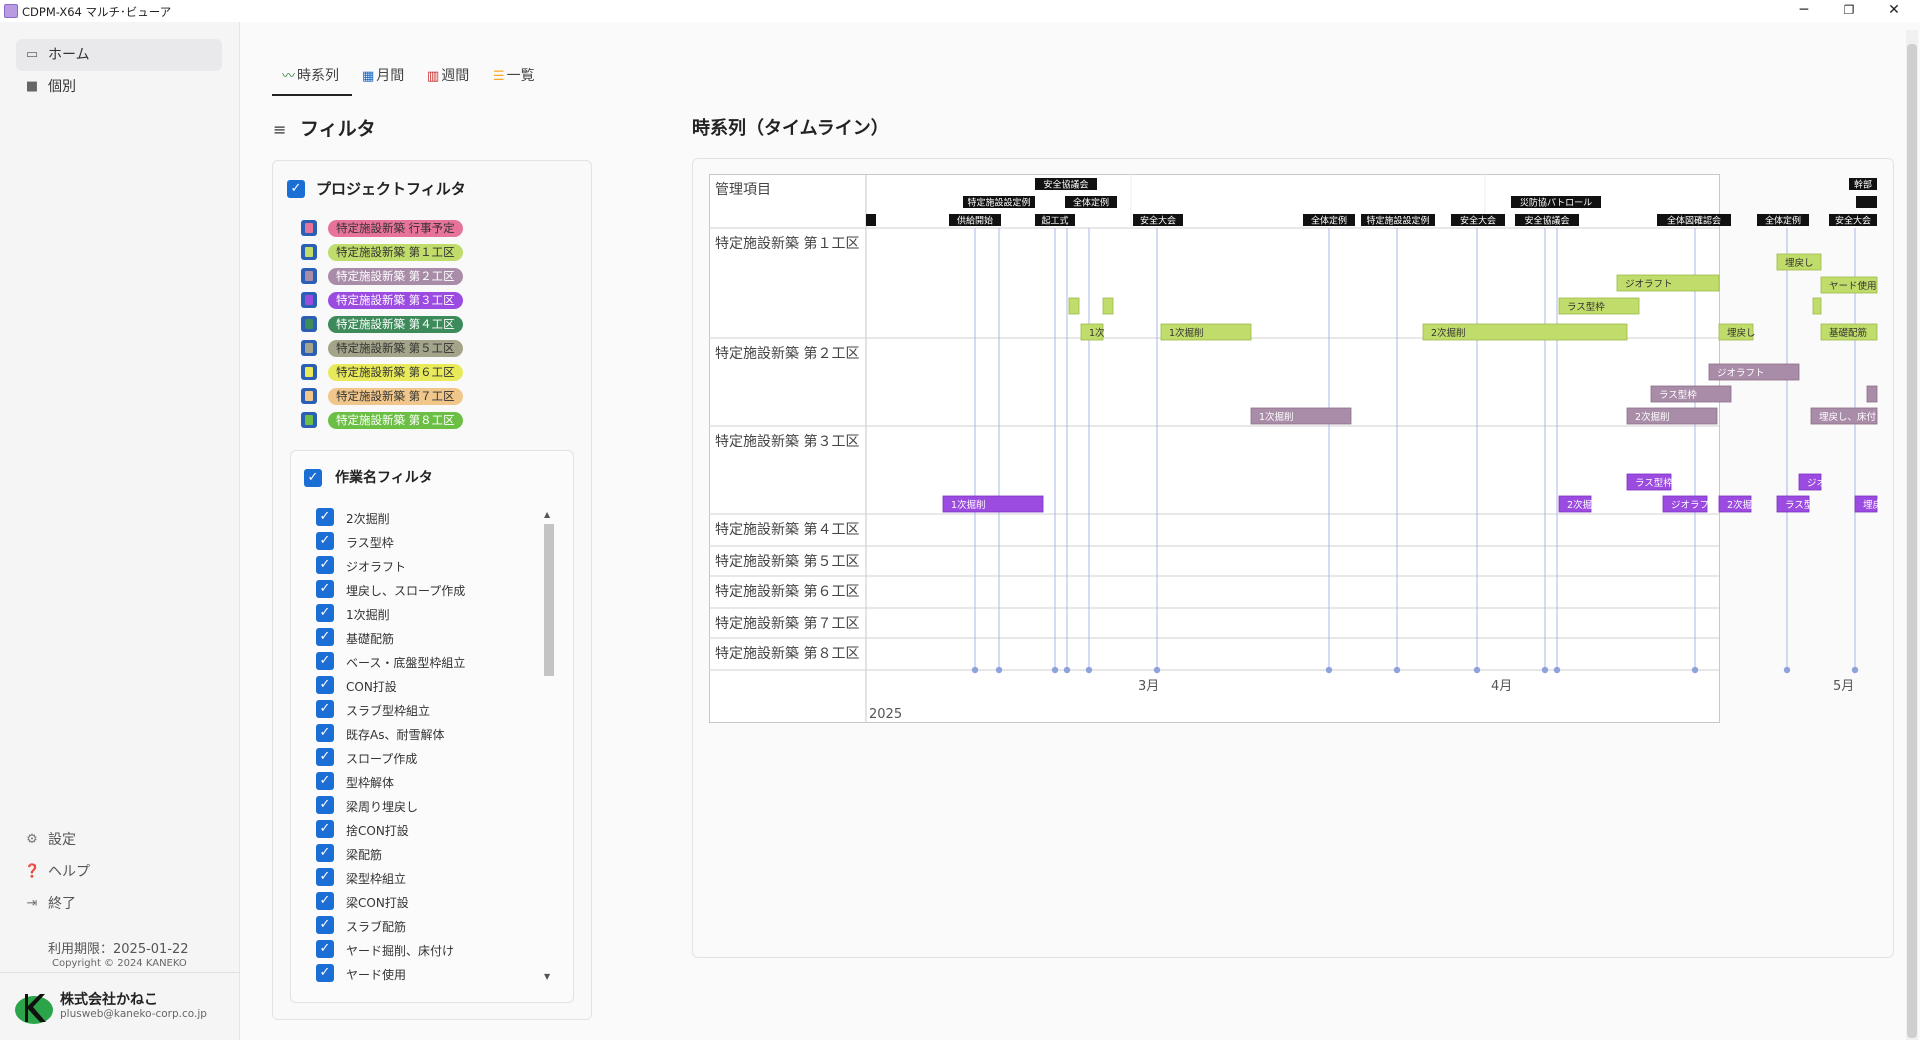  Describe the element at coordinates (431, 565) in the screenshot. I see `task-filter-item: ✓ ジオラフト` at that location.